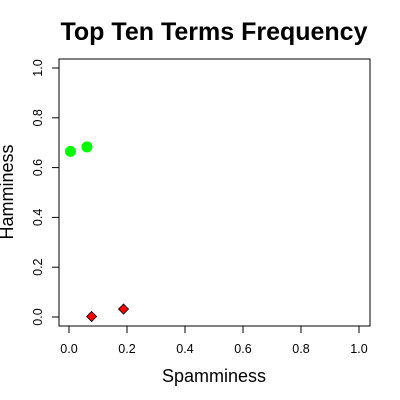 Image resolution: width=400 pixels, height=400 pixels. Describe the element at coordinates (126, 349) in the screenshot. I see `x-tick-label: 0.2` at that location.